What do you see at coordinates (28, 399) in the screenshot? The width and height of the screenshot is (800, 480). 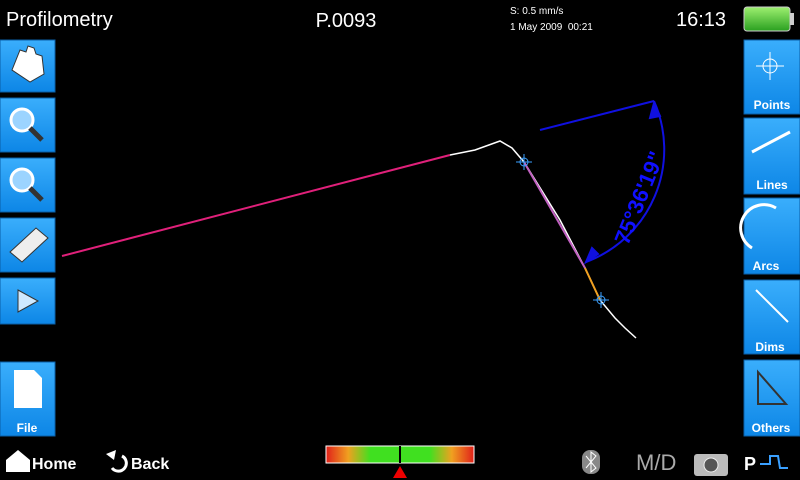 I see `file-button: File` at bounding box center [28, 399].